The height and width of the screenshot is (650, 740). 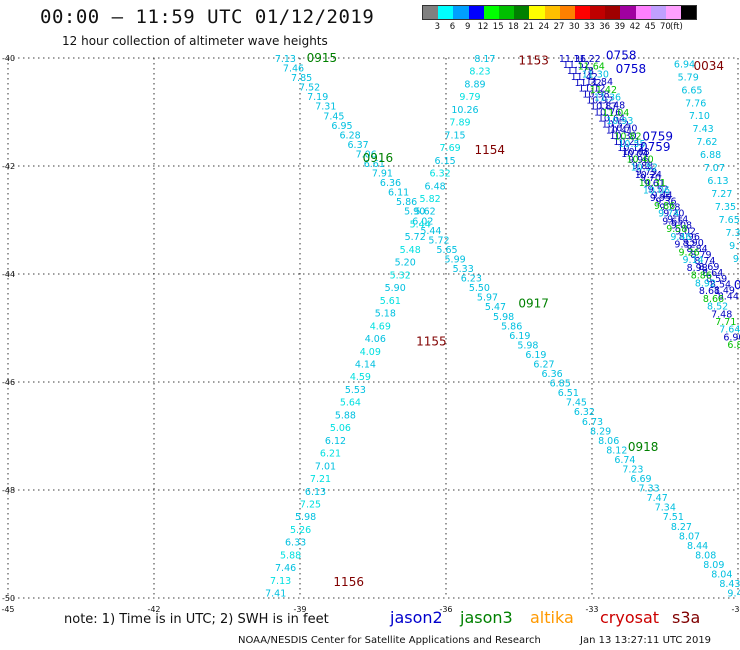 I want to click on wave-height-value: 6.32, so click(x=584, y=412).